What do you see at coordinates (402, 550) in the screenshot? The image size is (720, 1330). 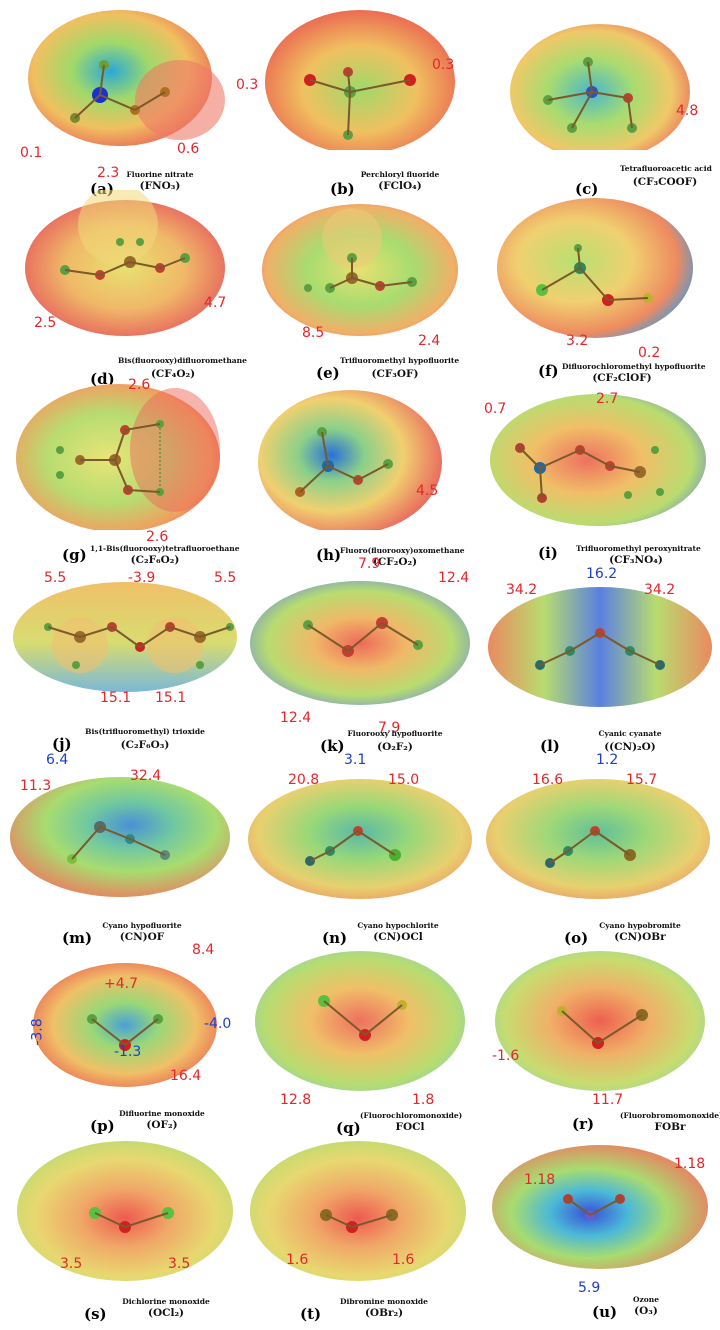 I see `compound-name: Fluoro(fluorooxy)oxomethane` at bounding box center [402, 550].